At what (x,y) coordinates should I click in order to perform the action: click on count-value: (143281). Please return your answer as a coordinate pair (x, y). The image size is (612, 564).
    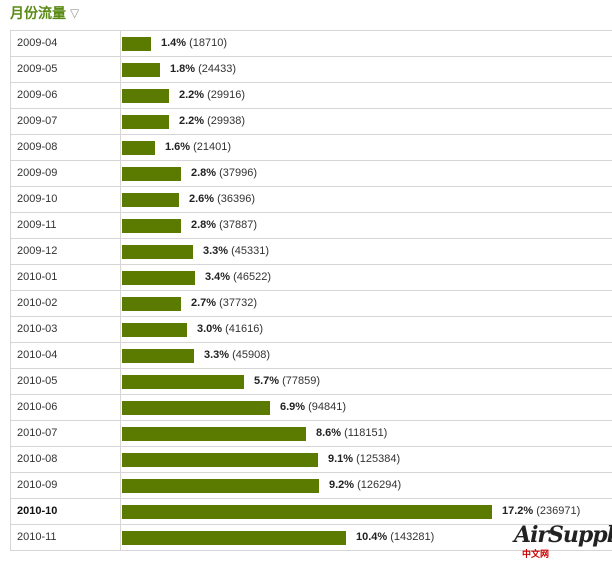
    Looking at the image, I should click on (411, 537).